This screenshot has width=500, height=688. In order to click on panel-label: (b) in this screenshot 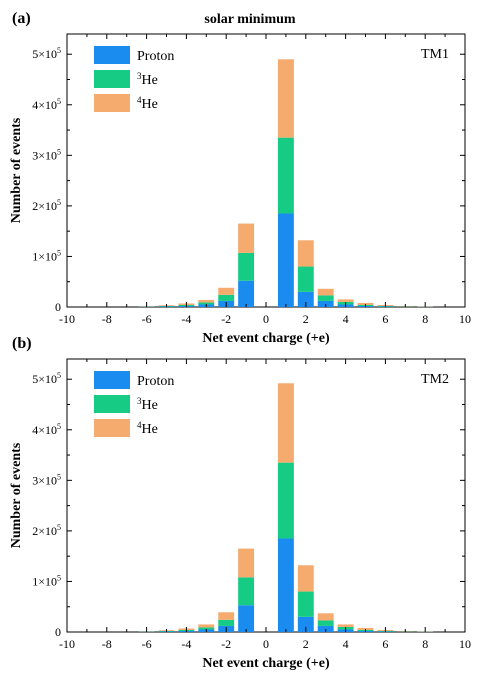, I will do `click(22, 343)`.